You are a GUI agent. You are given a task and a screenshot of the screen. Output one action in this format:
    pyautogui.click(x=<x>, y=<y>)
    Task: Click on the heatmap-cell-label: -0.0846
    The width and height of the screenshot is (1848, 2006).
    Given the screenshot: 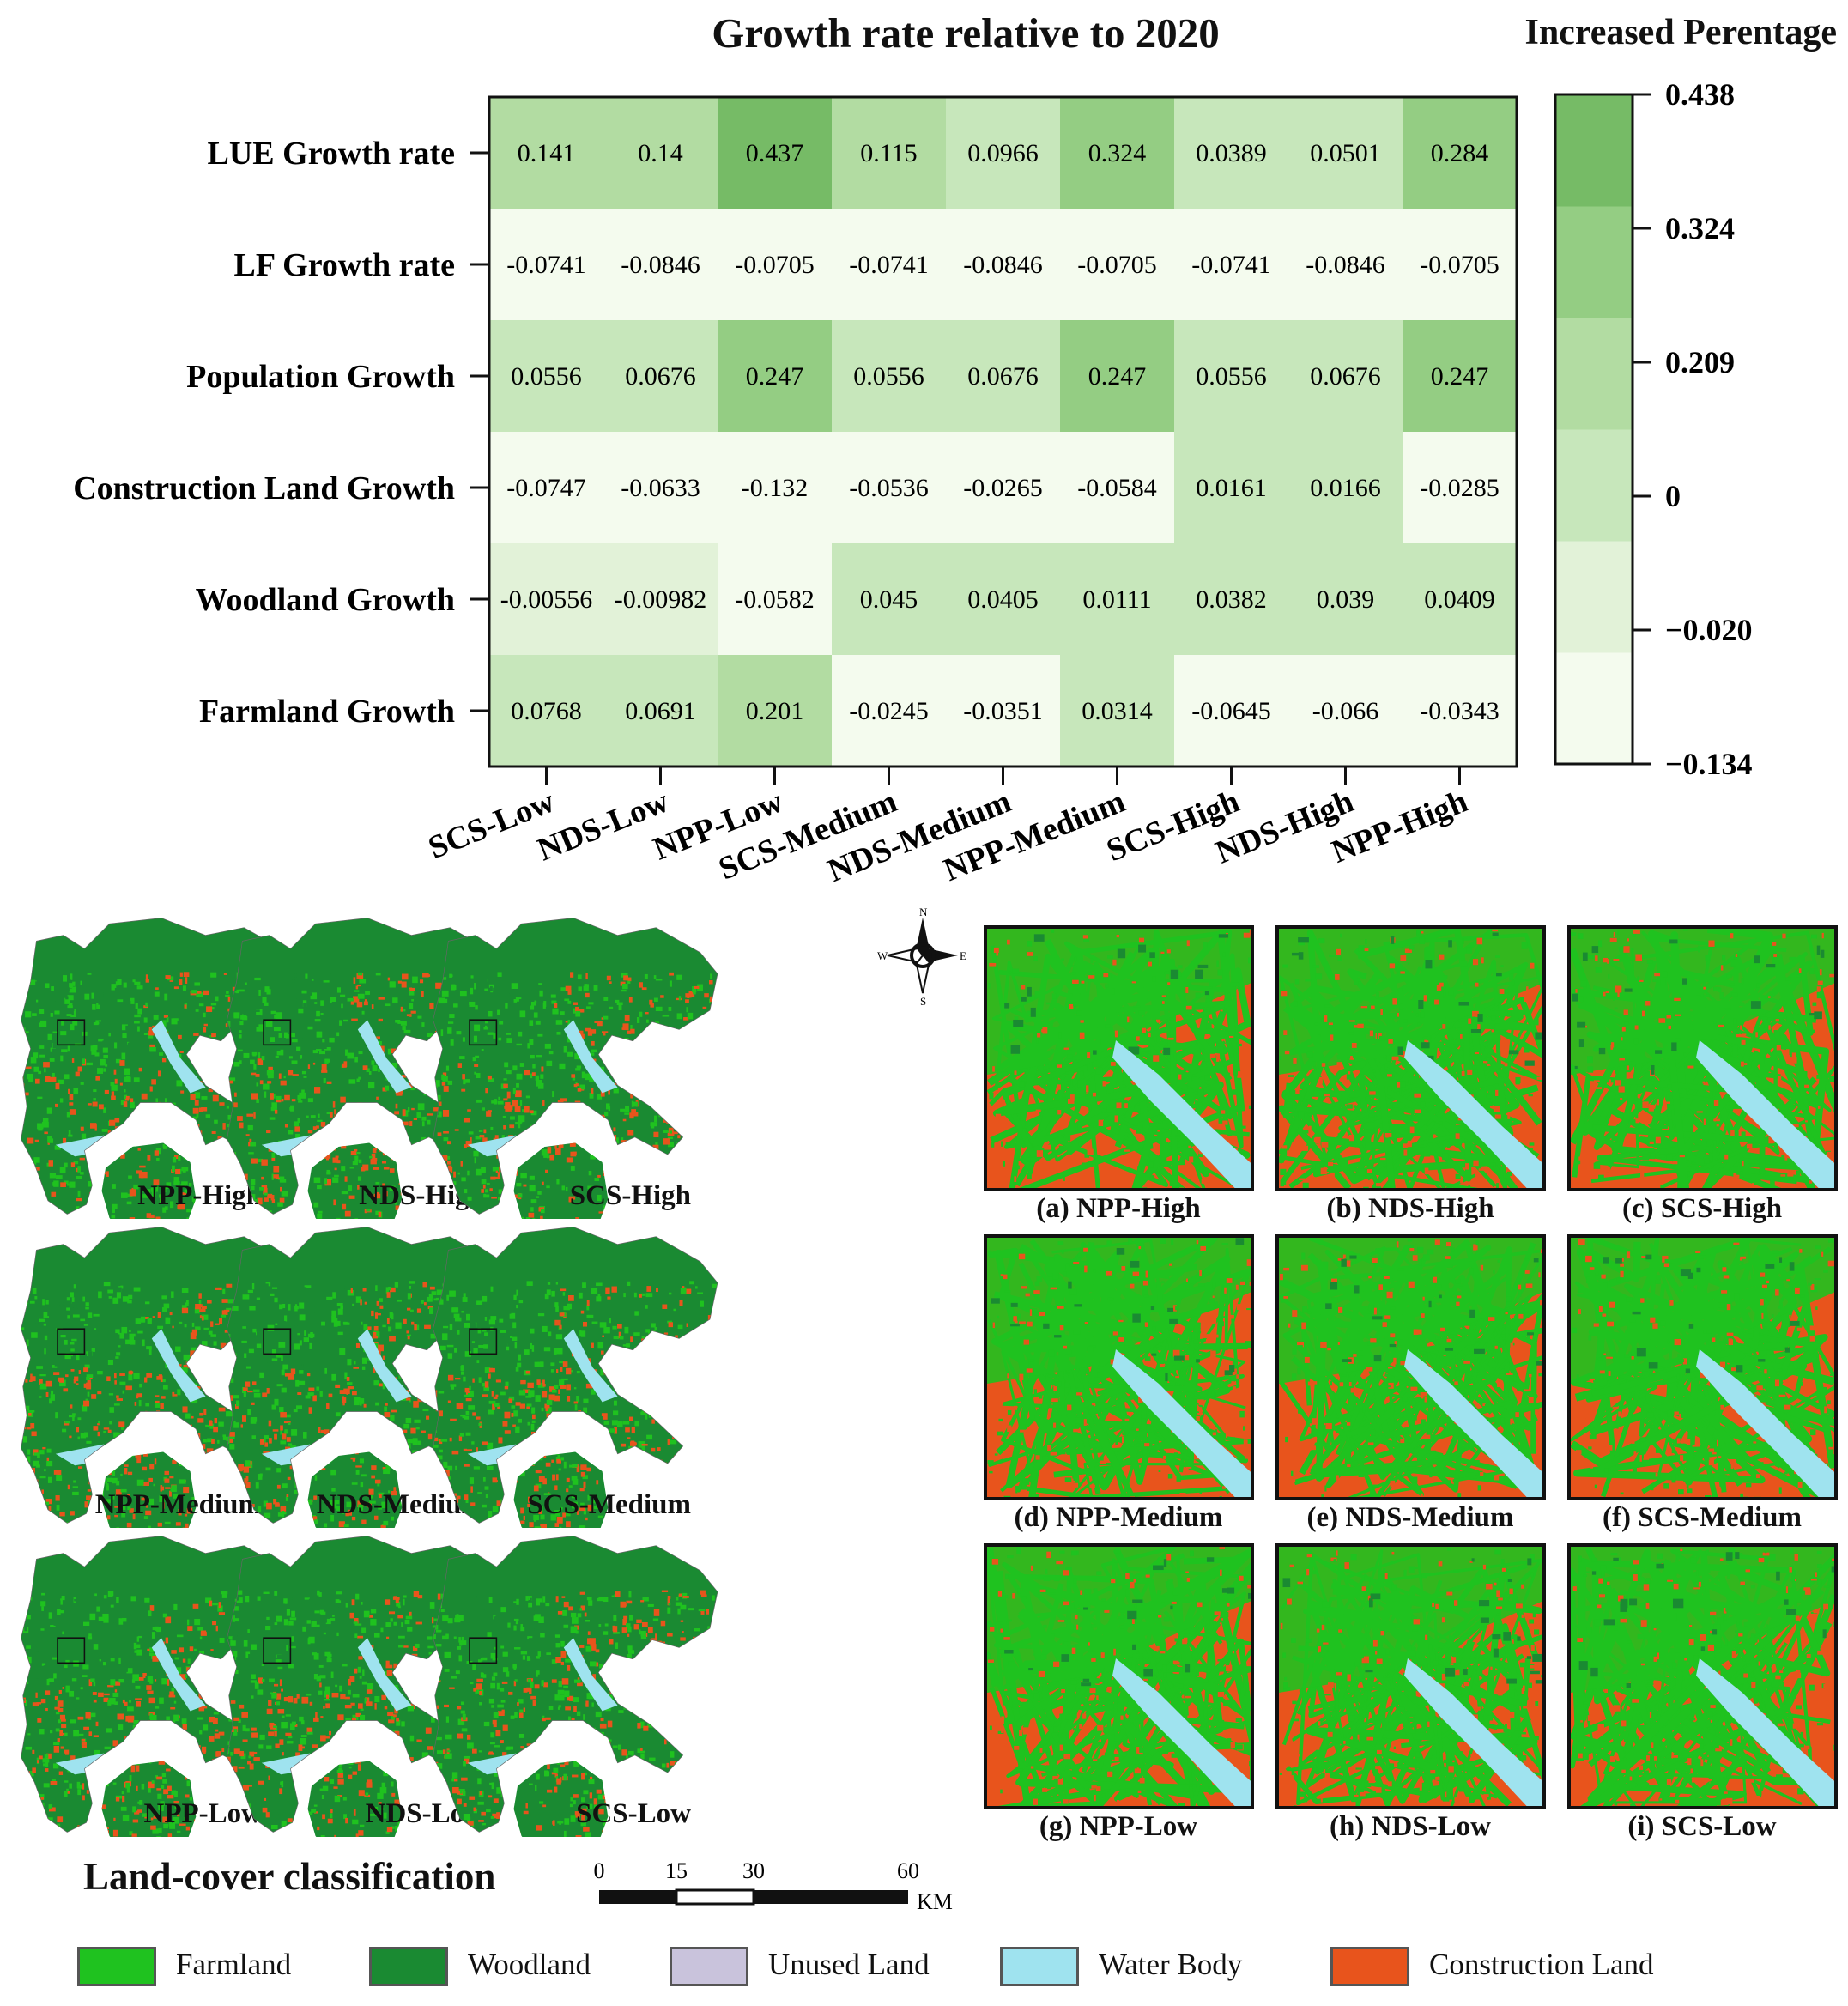 What is the action you would take?
    pyautogui.click(x=660, y=265)
    